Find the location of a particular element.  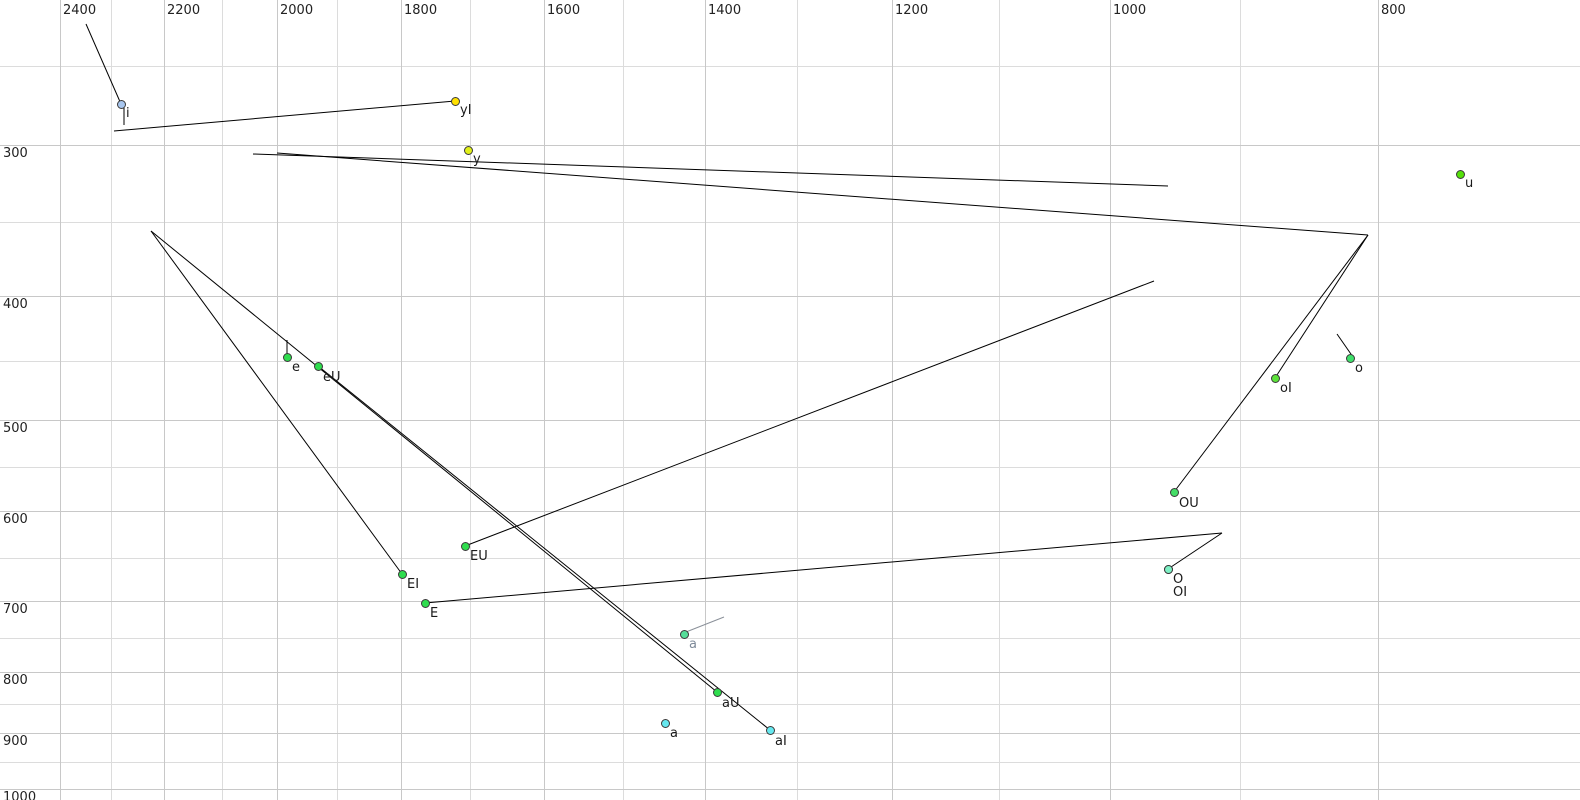

vowel-point-label-u: u is located at coordinates (1469, 183).